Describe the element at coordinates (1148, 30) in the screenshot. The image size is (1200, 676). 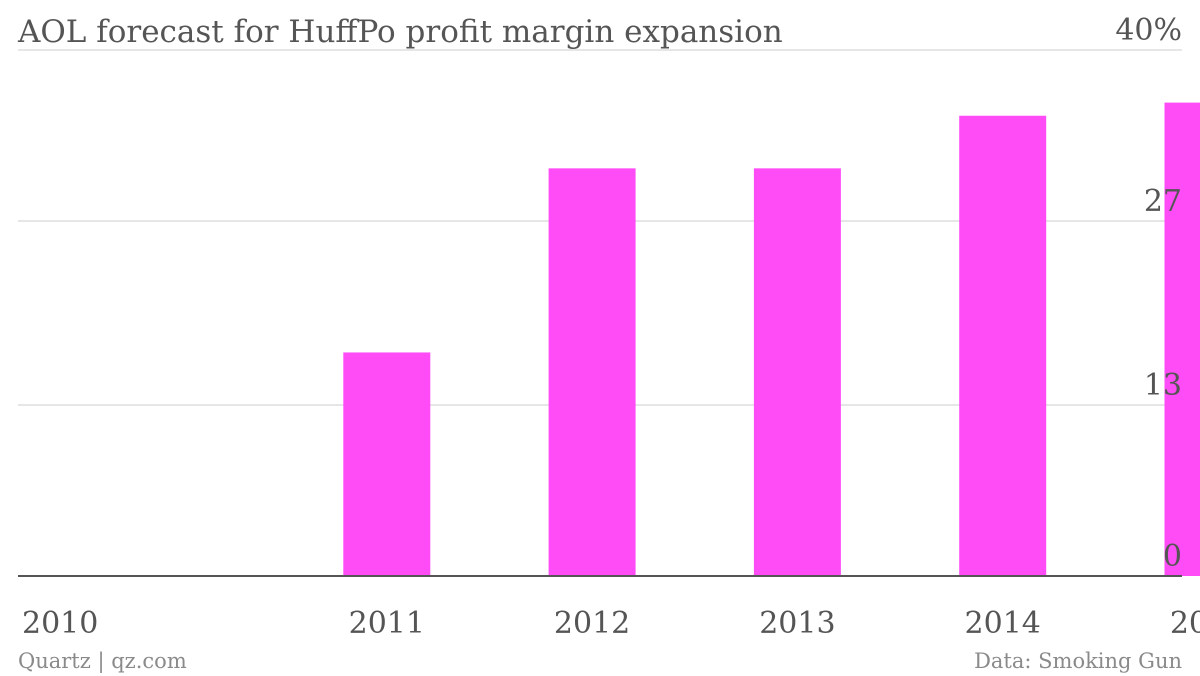
I see `y-tick-label: 40%` at that location.